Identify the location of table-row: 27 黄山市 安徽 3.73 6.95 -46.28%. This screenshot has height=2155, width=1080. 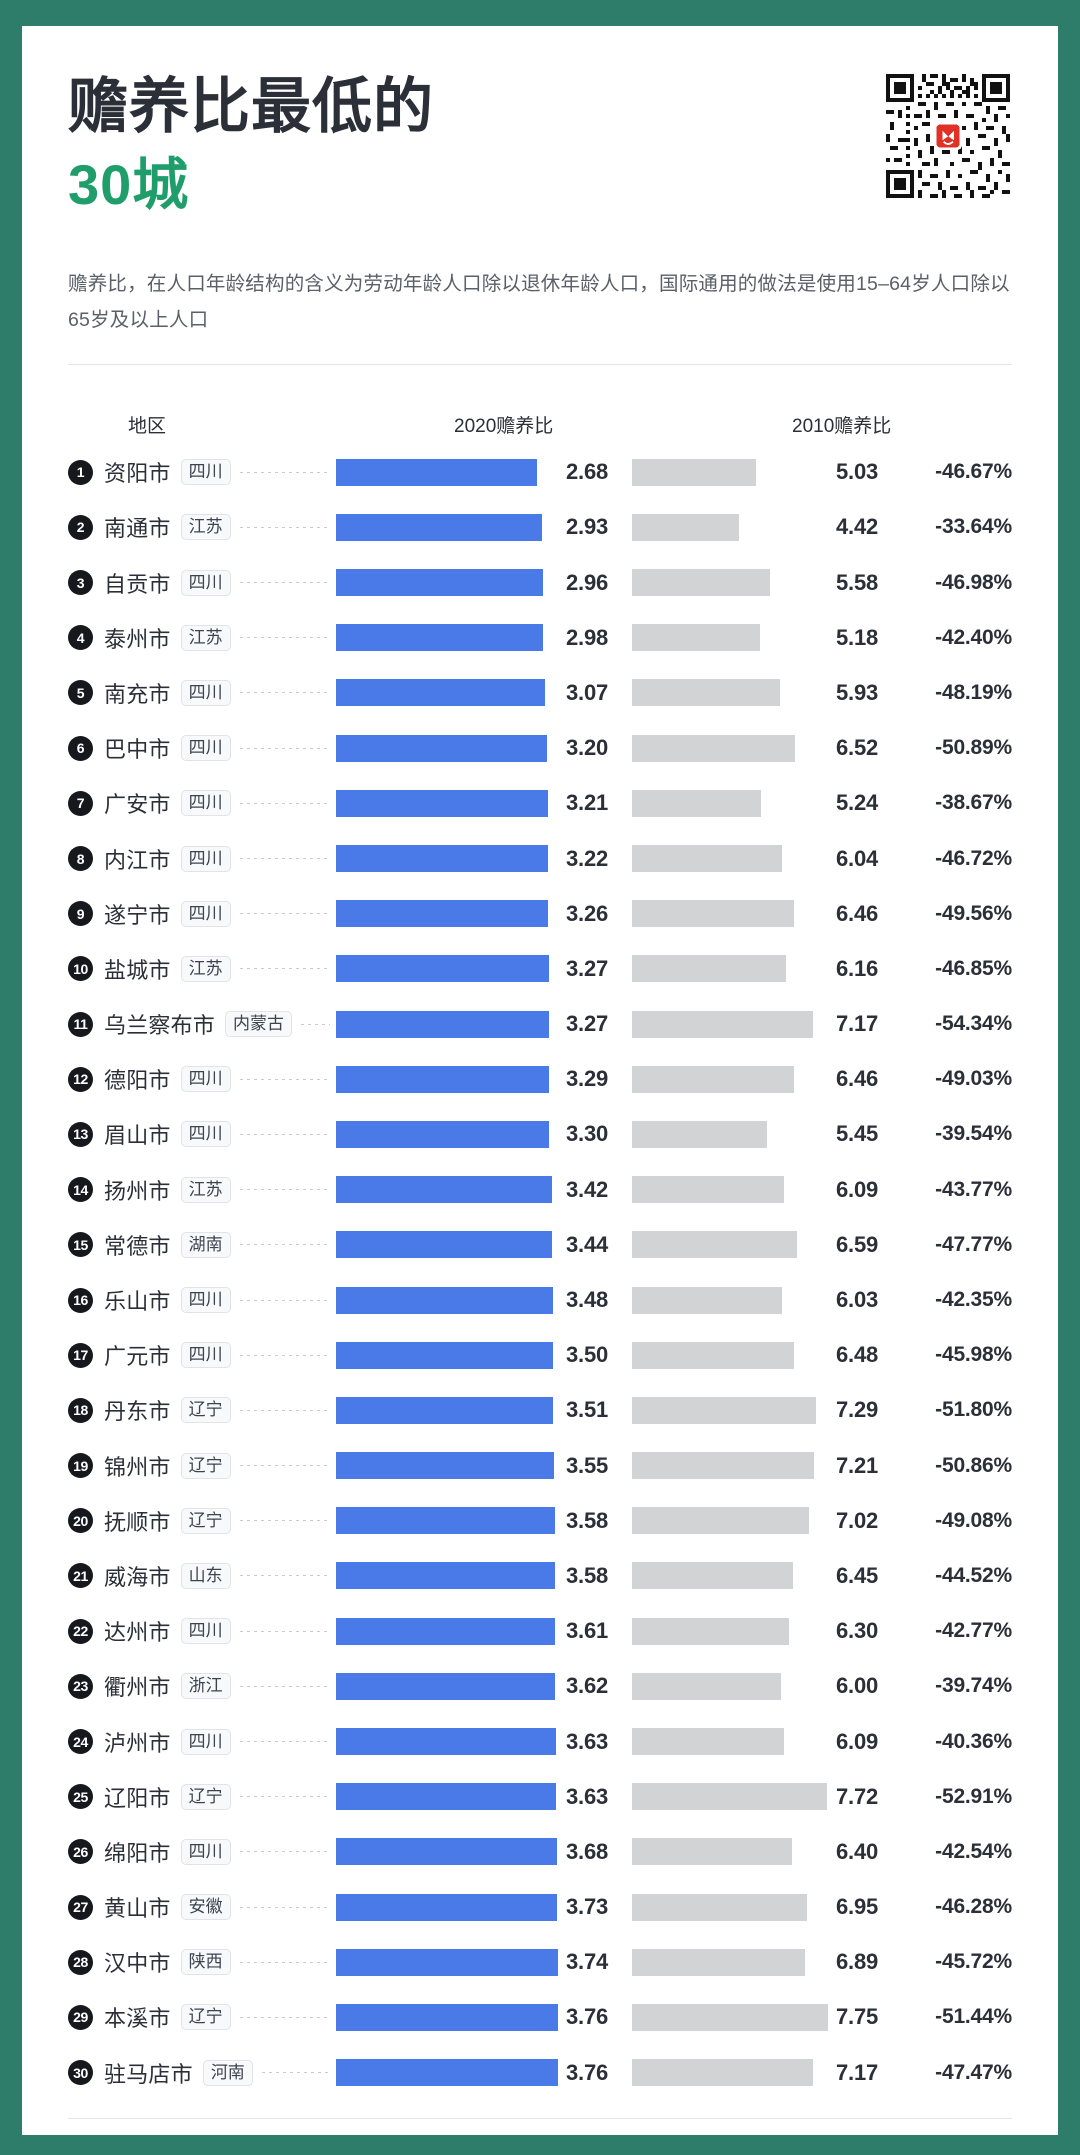
(540, 1907).